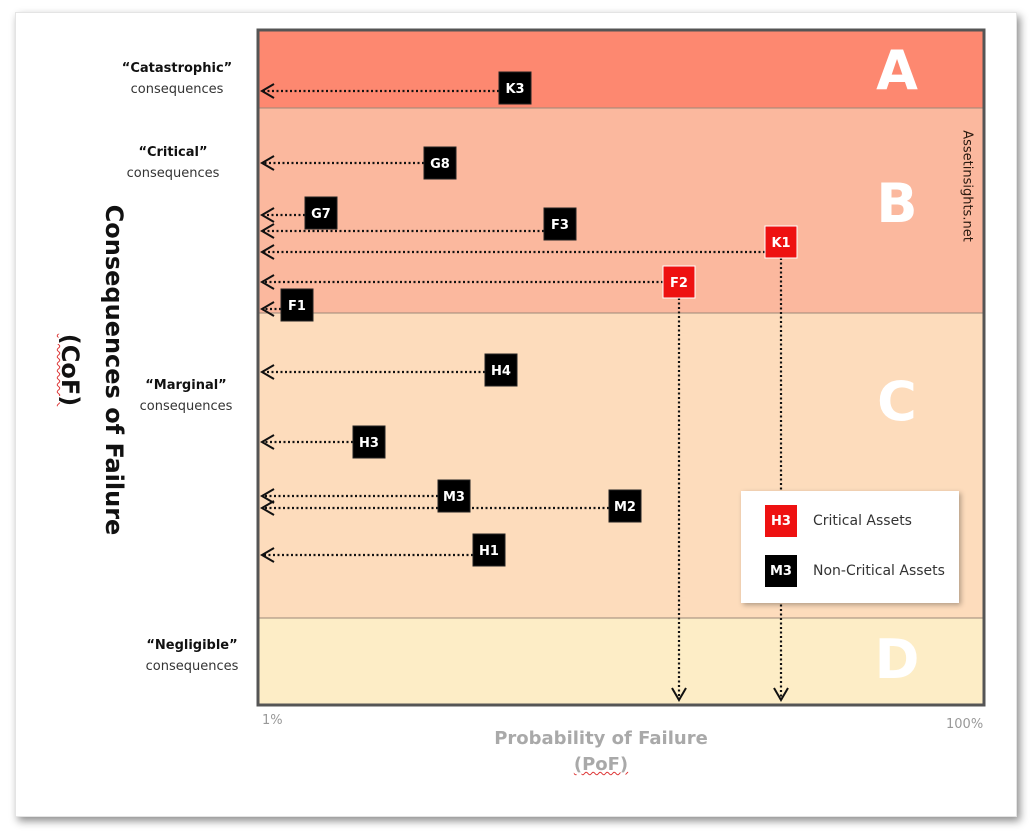 The height and width of the screenshot is (831, 1033). I want to click on zone-letter-d: D, so click(897, 659).